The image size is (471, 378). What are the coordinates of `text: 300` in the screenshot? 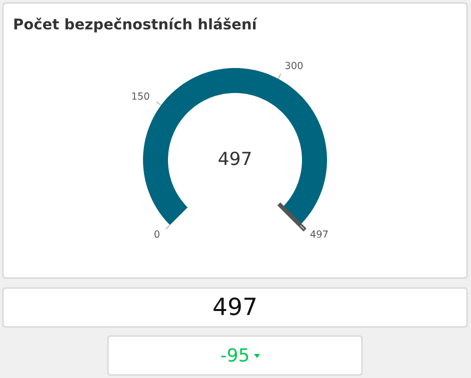 It's located at (294, 66).